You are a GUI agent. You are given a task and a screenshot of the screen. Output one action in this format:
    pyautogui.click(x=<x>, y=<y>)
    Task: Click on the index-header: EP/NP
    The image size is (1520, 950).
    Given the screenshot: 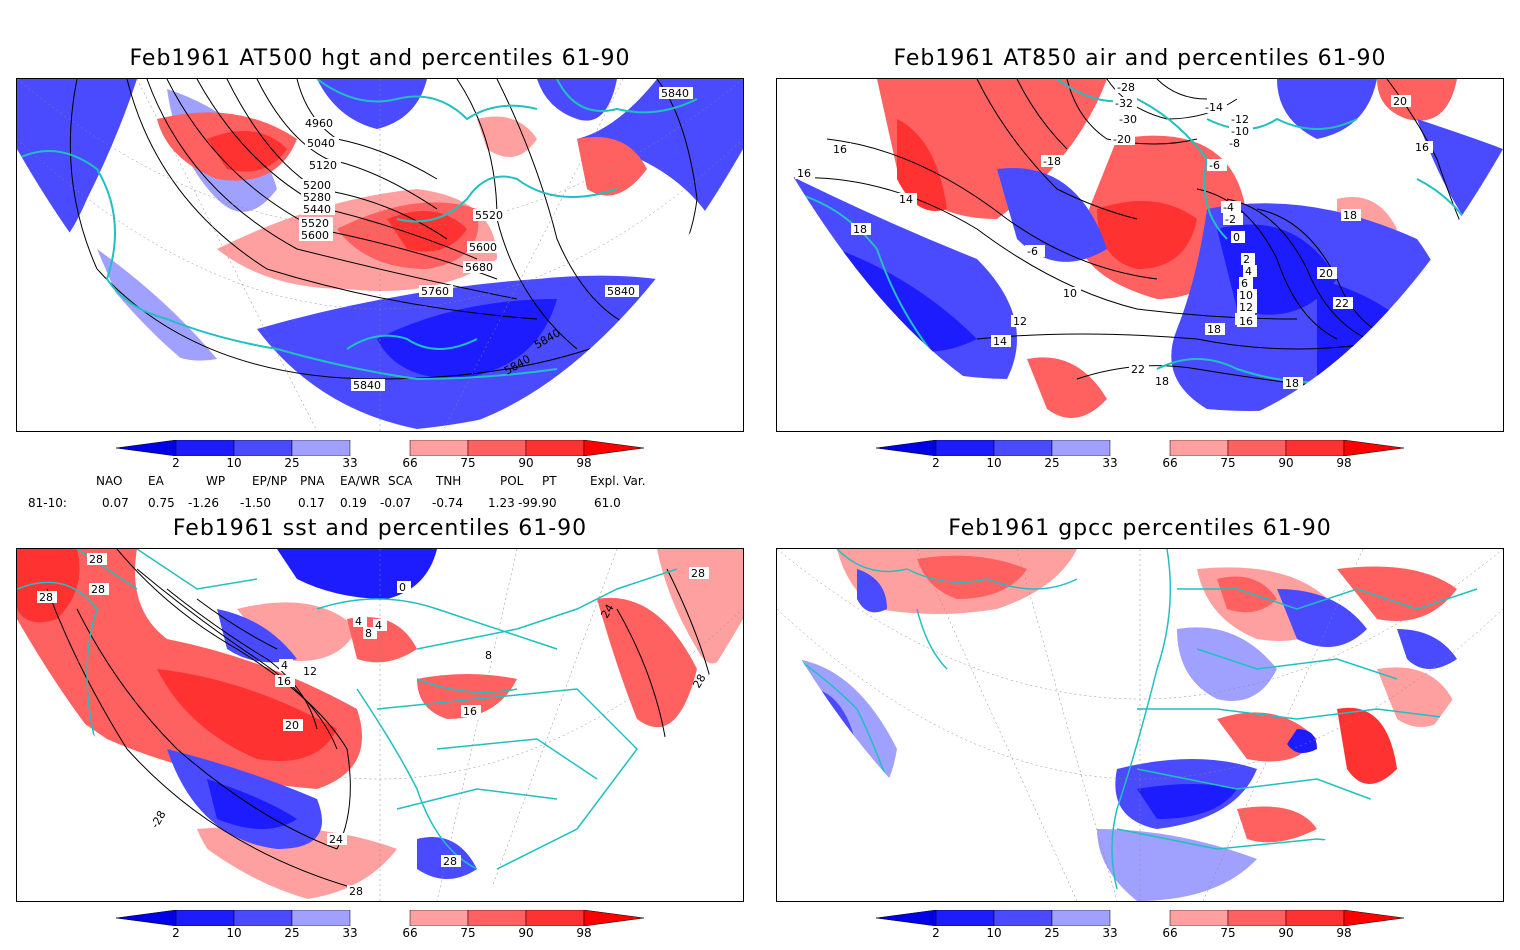 What is the action you would take?
    pyautogui.click(x=270, y=481)
    